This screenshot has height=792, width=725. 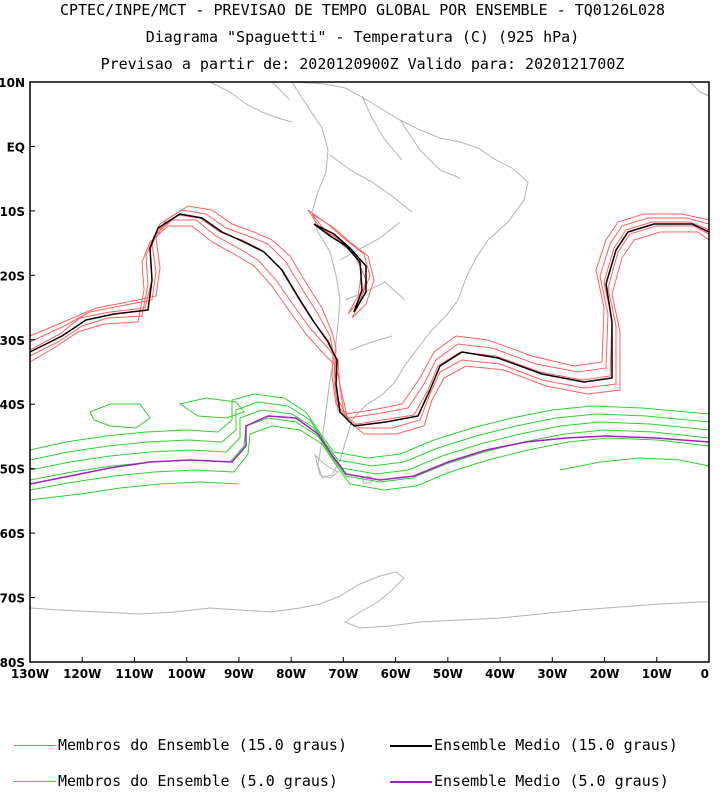 I want to click on africa-coast, so click(x=699, y=89).